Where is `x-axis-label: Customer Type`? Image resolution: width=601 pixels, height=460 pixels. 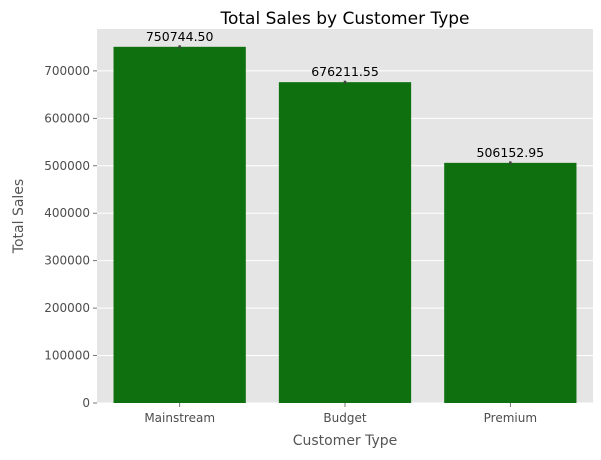 x-axis-label: Customer Type is located at coordinates (345, 441).